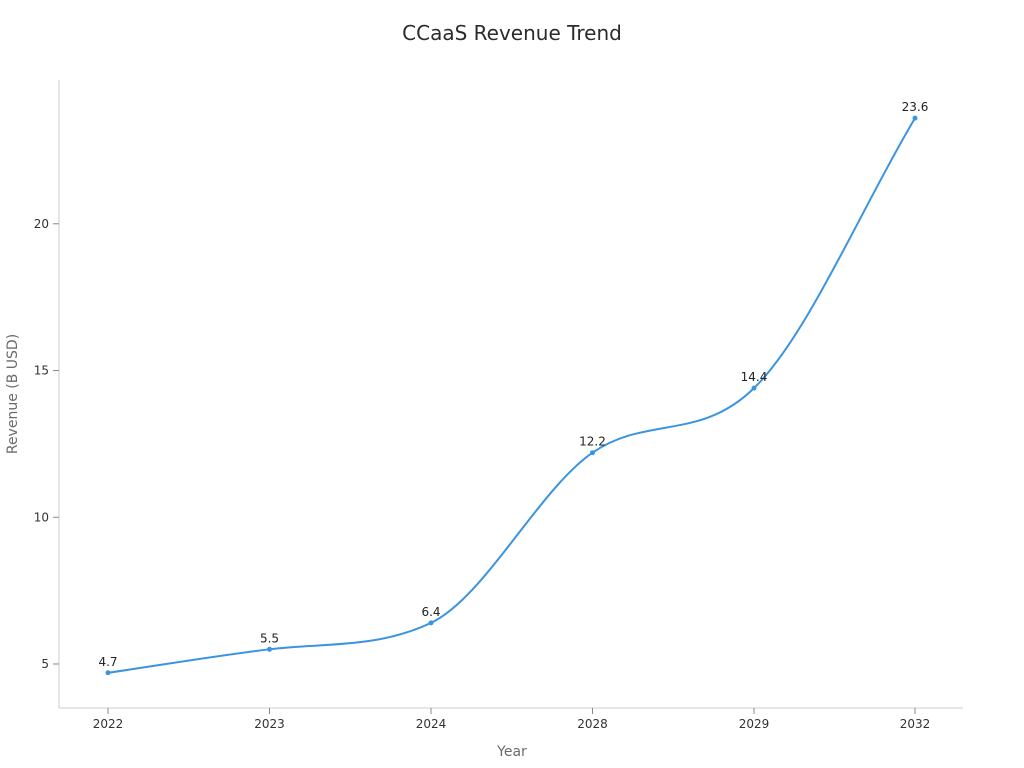 The image size is (1024, 768). What do you see at coordinates (430, 612) in the screenshot?
I see `data-label-2024: 6.4` at bounding box center [430, 612].